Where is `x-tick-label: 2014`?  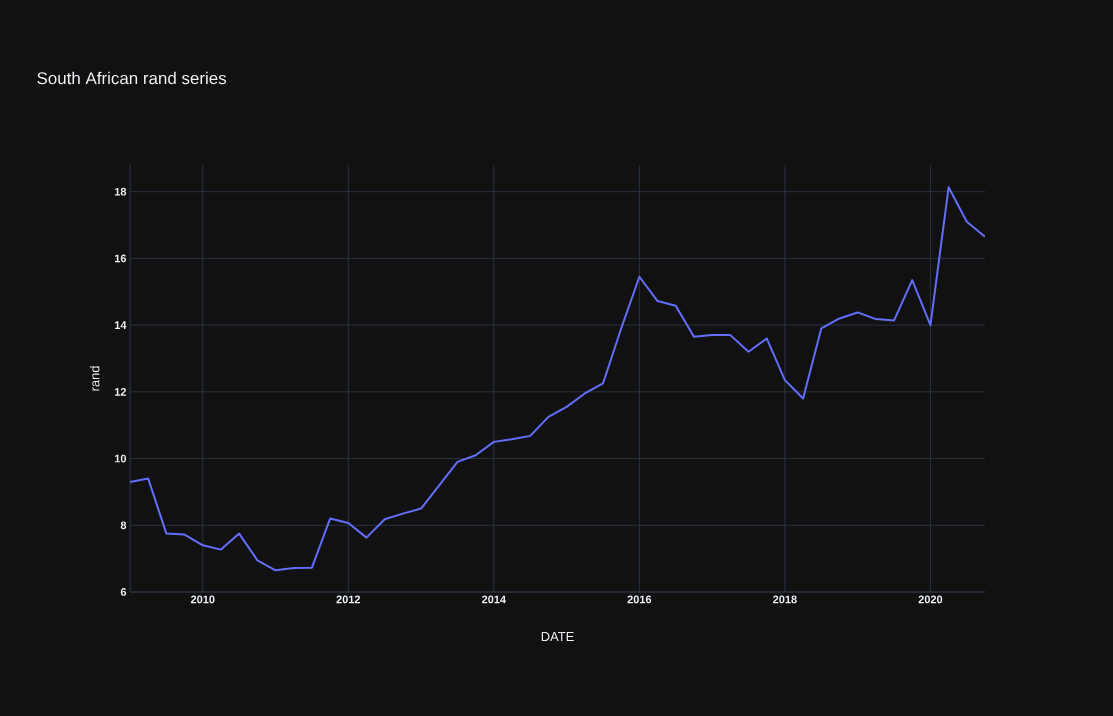 x-tick-label: 2014 is located at coordinates (494, 599).